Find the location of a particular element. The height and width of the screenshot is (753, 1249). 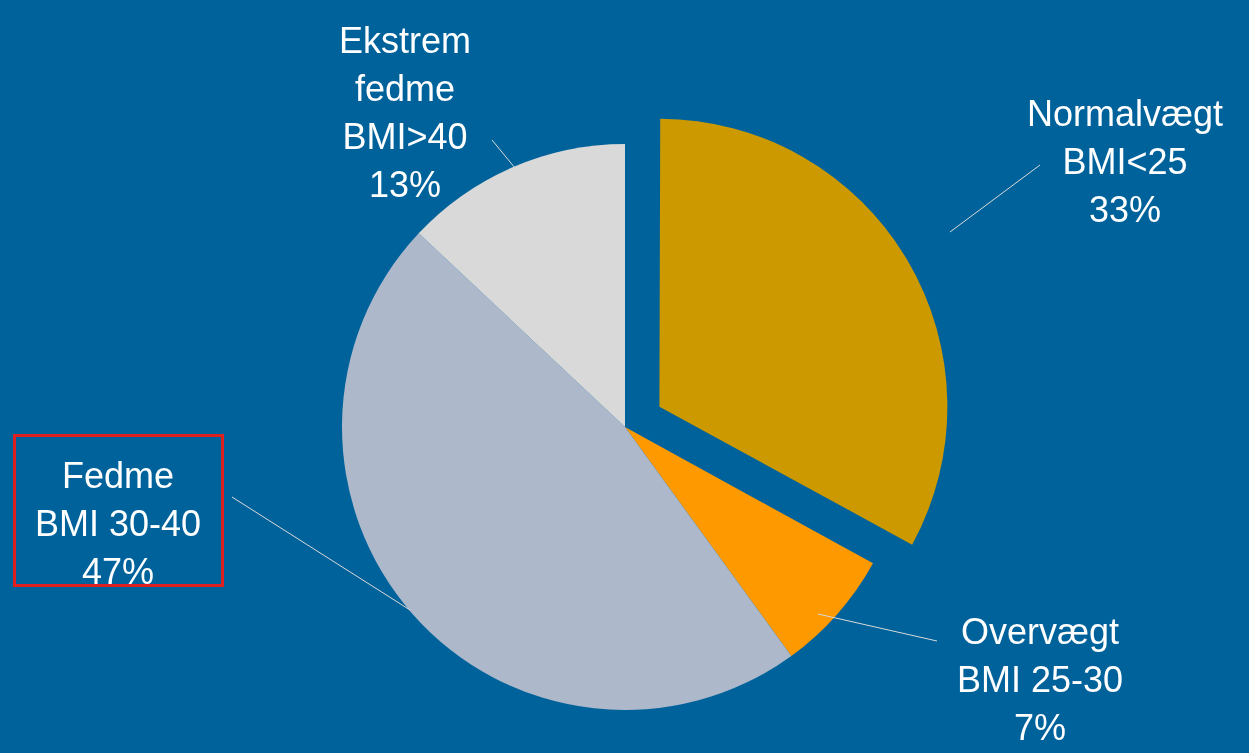

slice-label: Fedme BMI 30-40 is located at coordinates (118, 499).